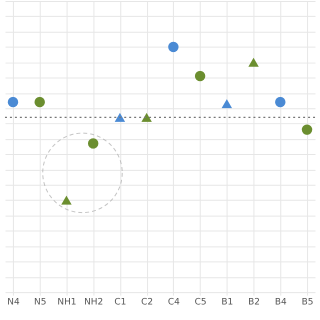  What do you see at coordinates (66, 303) in the screenshot?
I see `x-tick-label: NH1` at bounding box center [66, 303].